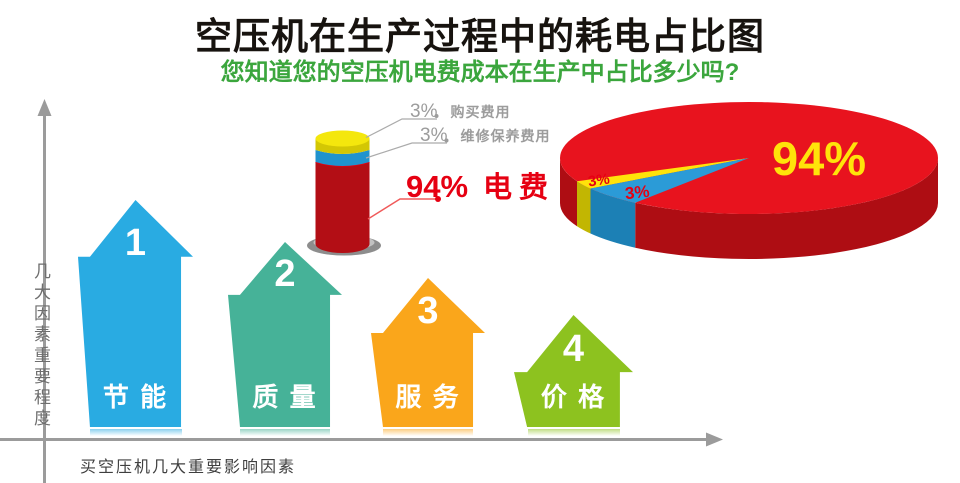 The height and width of the screenshot is (483, 960). Describe the element at coordinates (342, 158) in the screenshot. I see `cylinder-maintenance-segment` at that location.